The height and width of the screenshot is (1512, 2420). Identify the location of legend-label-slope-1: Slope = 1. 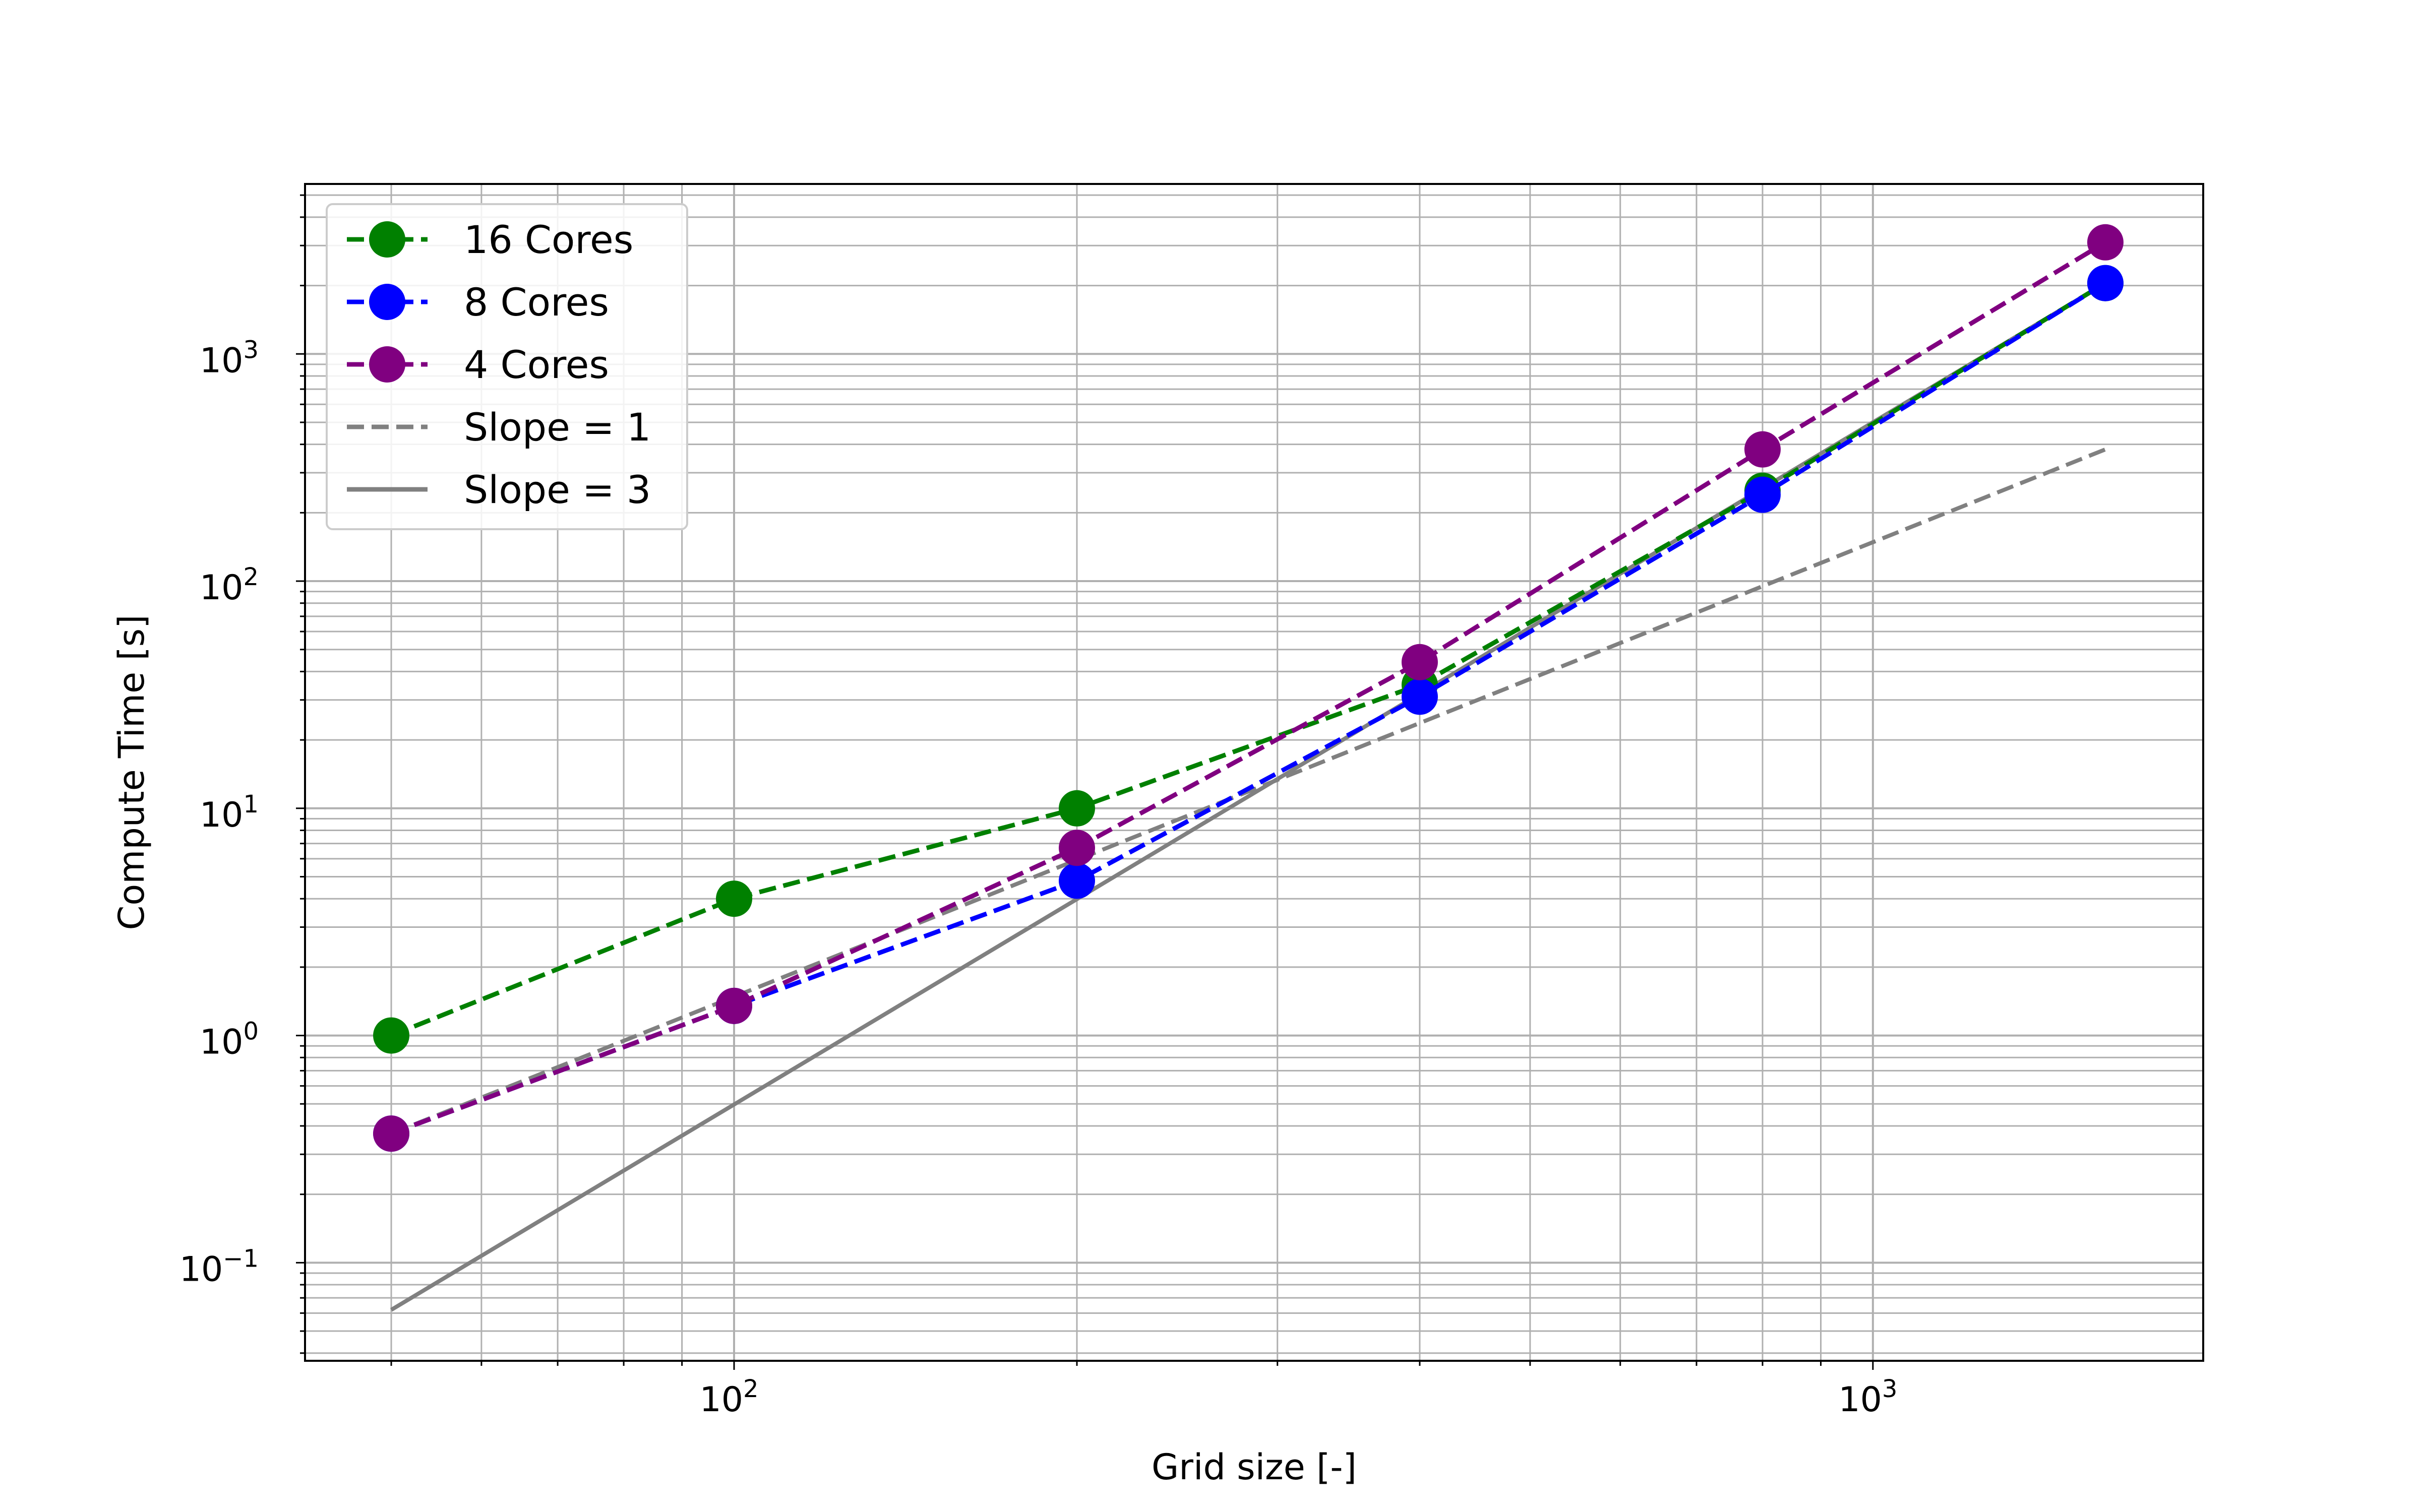
(557, 428).